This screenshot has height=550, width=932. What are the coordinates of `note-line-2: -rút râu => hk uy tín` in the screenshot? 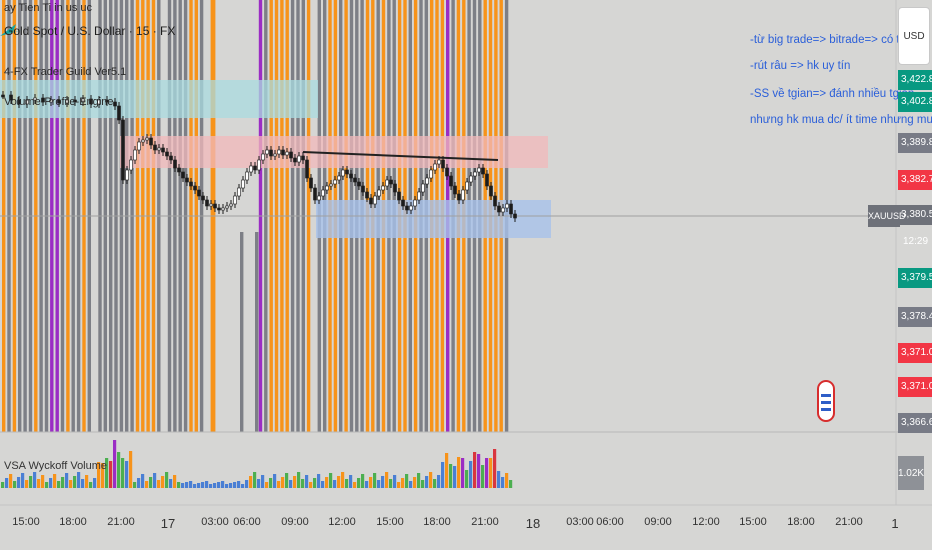 It's located at (800, 66).